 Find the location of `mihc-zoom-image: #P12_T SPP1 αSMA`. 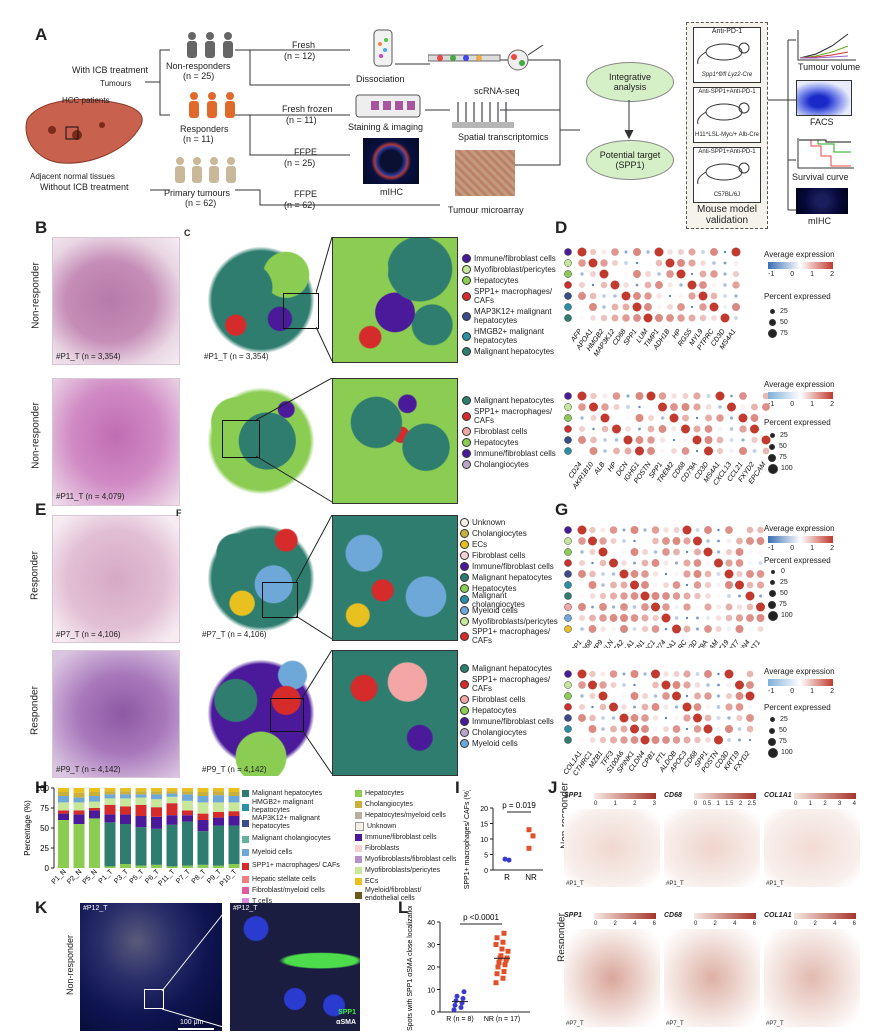

mihc-zoom-image: #P12_T SPP1 αSMA is located at coordinates (295, 967).